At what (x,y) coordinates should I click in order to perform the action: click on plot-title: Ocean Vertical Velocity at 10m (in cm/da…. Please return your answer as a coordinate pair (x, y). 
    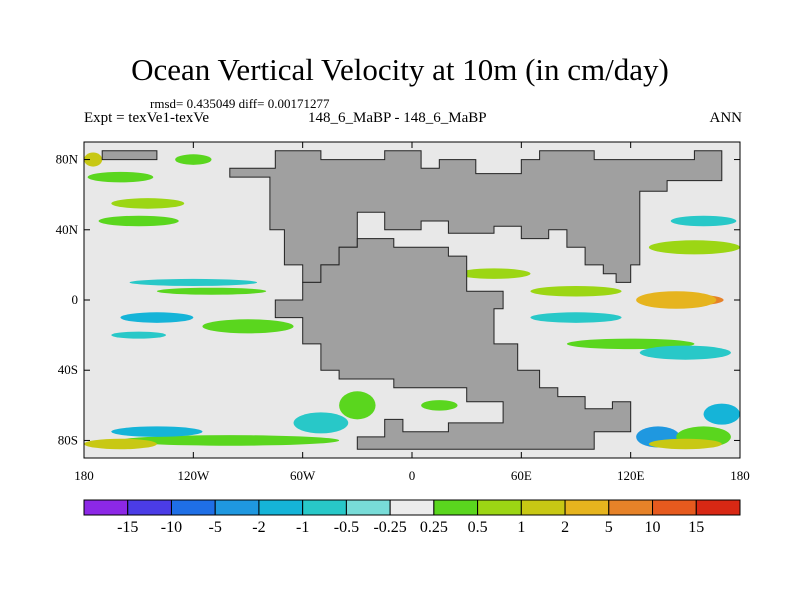
    Looking at the image, I should click on (400, 69).